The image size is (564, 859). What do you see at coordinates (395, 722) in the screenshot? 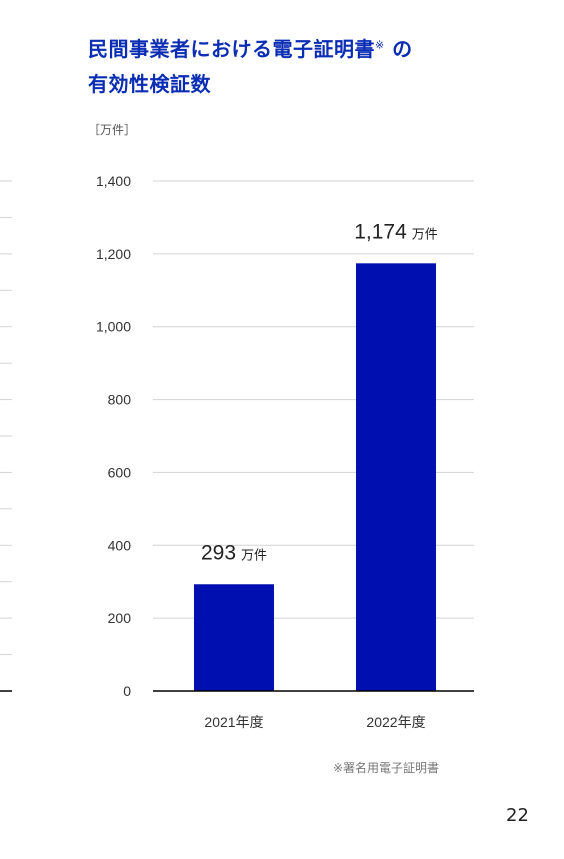
I see `x-category-label: 2022年度` at bounding box center [395, 722].